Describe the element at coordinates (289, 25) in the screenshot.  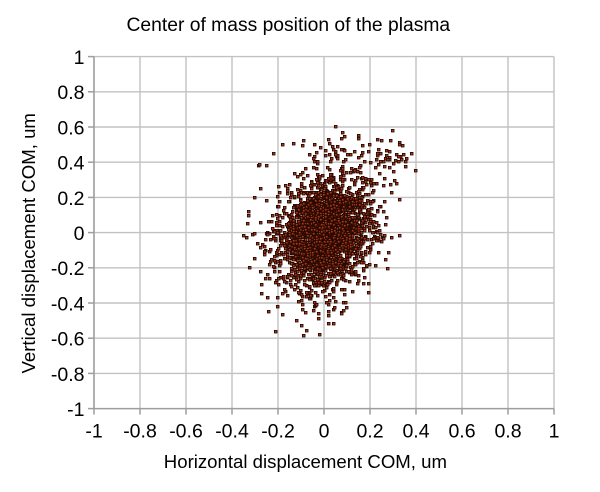
I see `svg-text:Center of mass position of the: Center of mass position of the plasma` at that location.